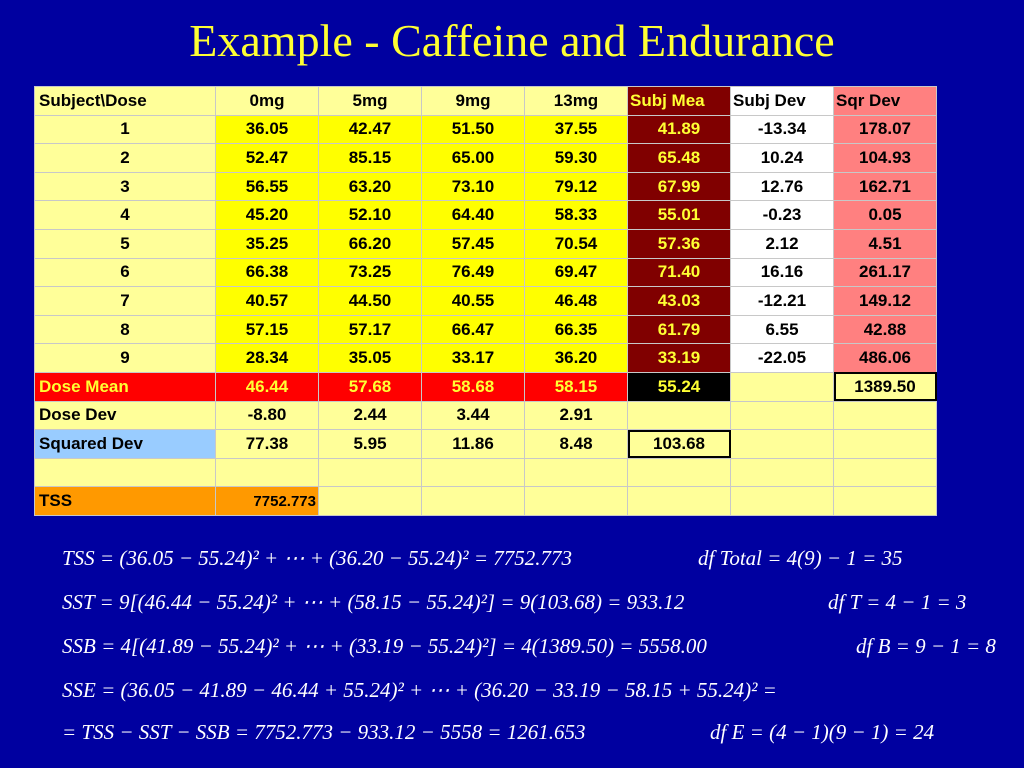 The width and height of the screenshot is (1024, 768). I want to click on slide-title: Example - Caffeine and Endurance, so click(512, 40).